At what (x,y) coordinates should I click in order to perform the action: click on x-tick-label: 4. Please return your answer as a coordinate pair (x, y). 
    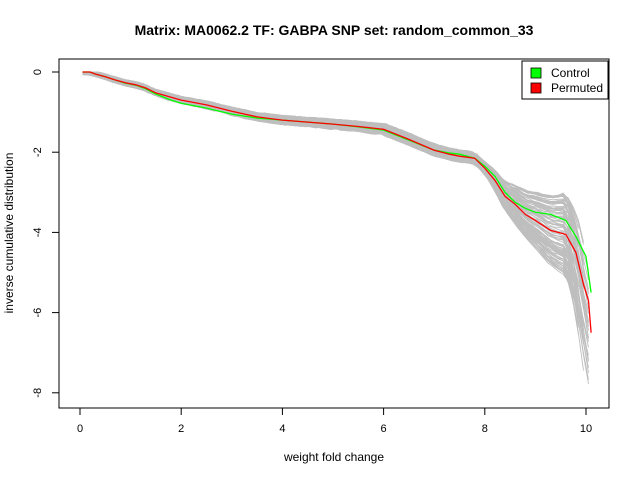
    Looking at the image, I should click on (282, 429).